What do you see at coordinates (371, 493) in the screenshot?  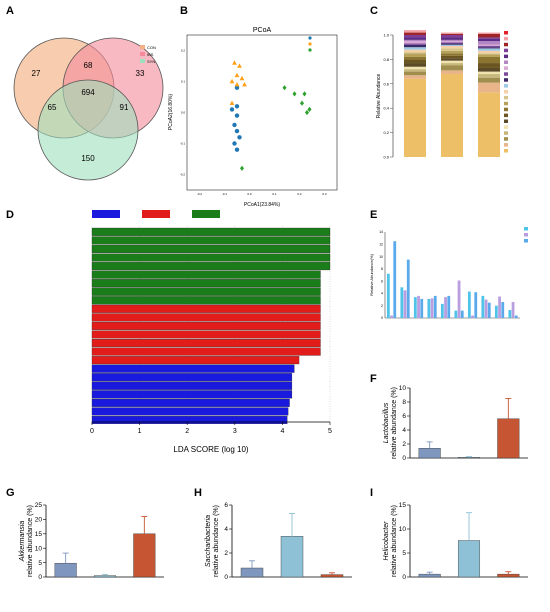 I see `panel-label-i: I` at bounding box center [371, 493].